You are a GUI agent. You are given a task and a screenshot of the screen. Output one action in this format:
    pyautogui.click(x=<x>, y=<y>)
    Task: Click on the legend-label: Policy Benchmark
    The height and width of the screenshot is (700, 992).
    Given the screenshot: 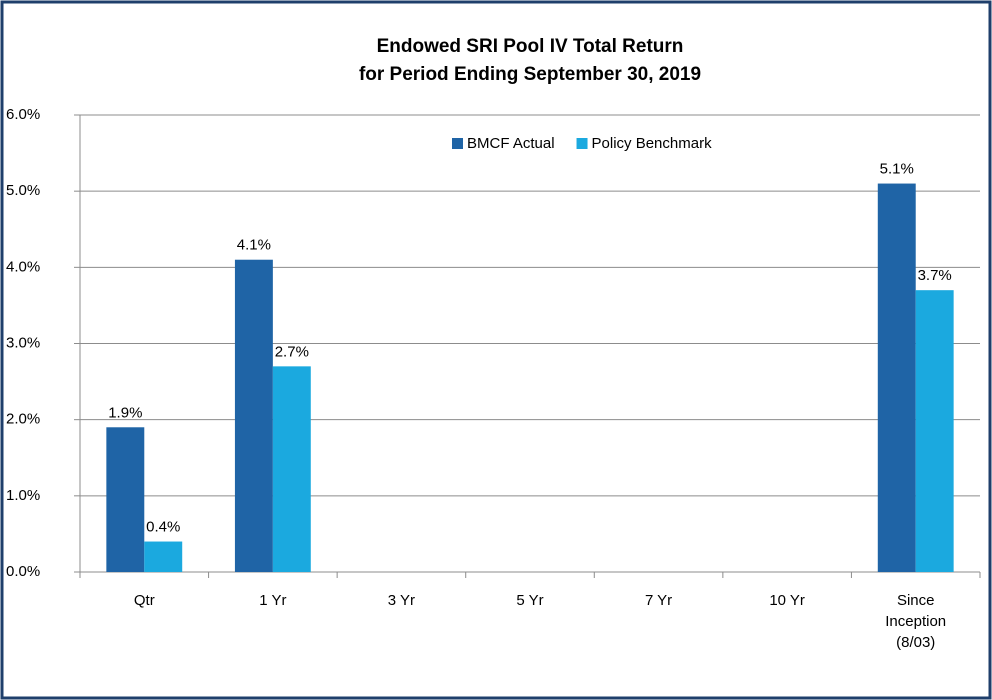 What is the action you would take?
    pyautogui.click(x=652, y=143)
    